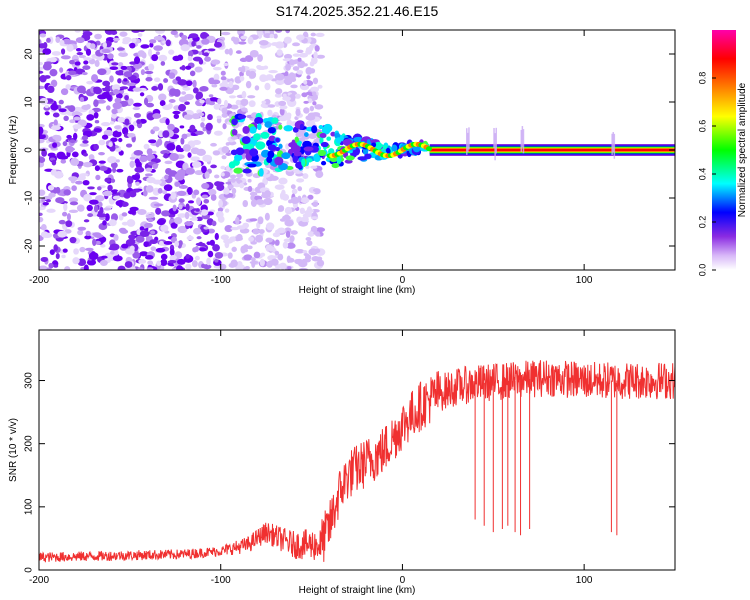  Describe the element at coordinates (702, 78) in the screenshot. I see `colorbar-tick-label: 0.8` at that location.